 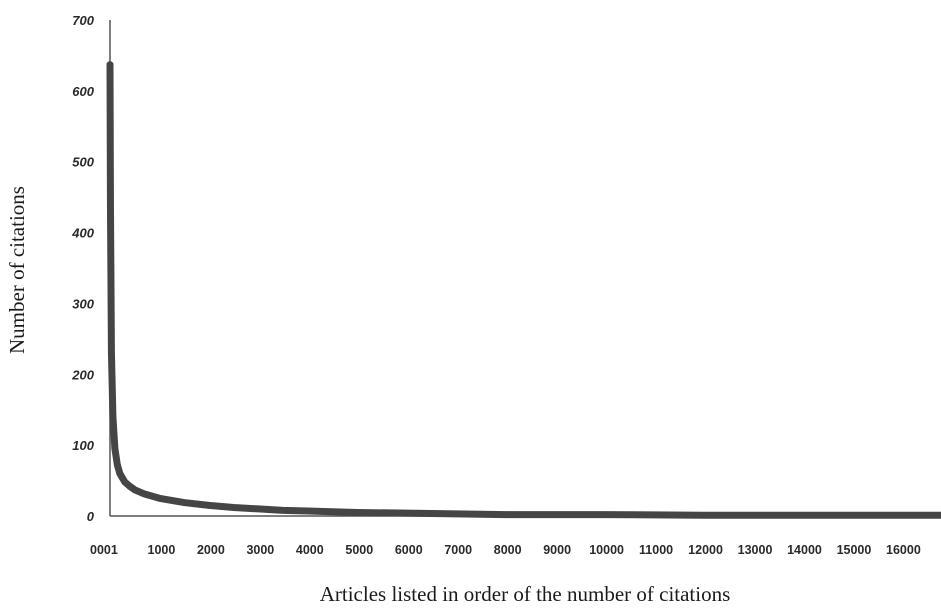 What do you see at coordinates (82, 268) in the screenshot?
I see `y-tick-labels: 0 100 200 300 400 500 600 700` at bounding box center [82, 268].